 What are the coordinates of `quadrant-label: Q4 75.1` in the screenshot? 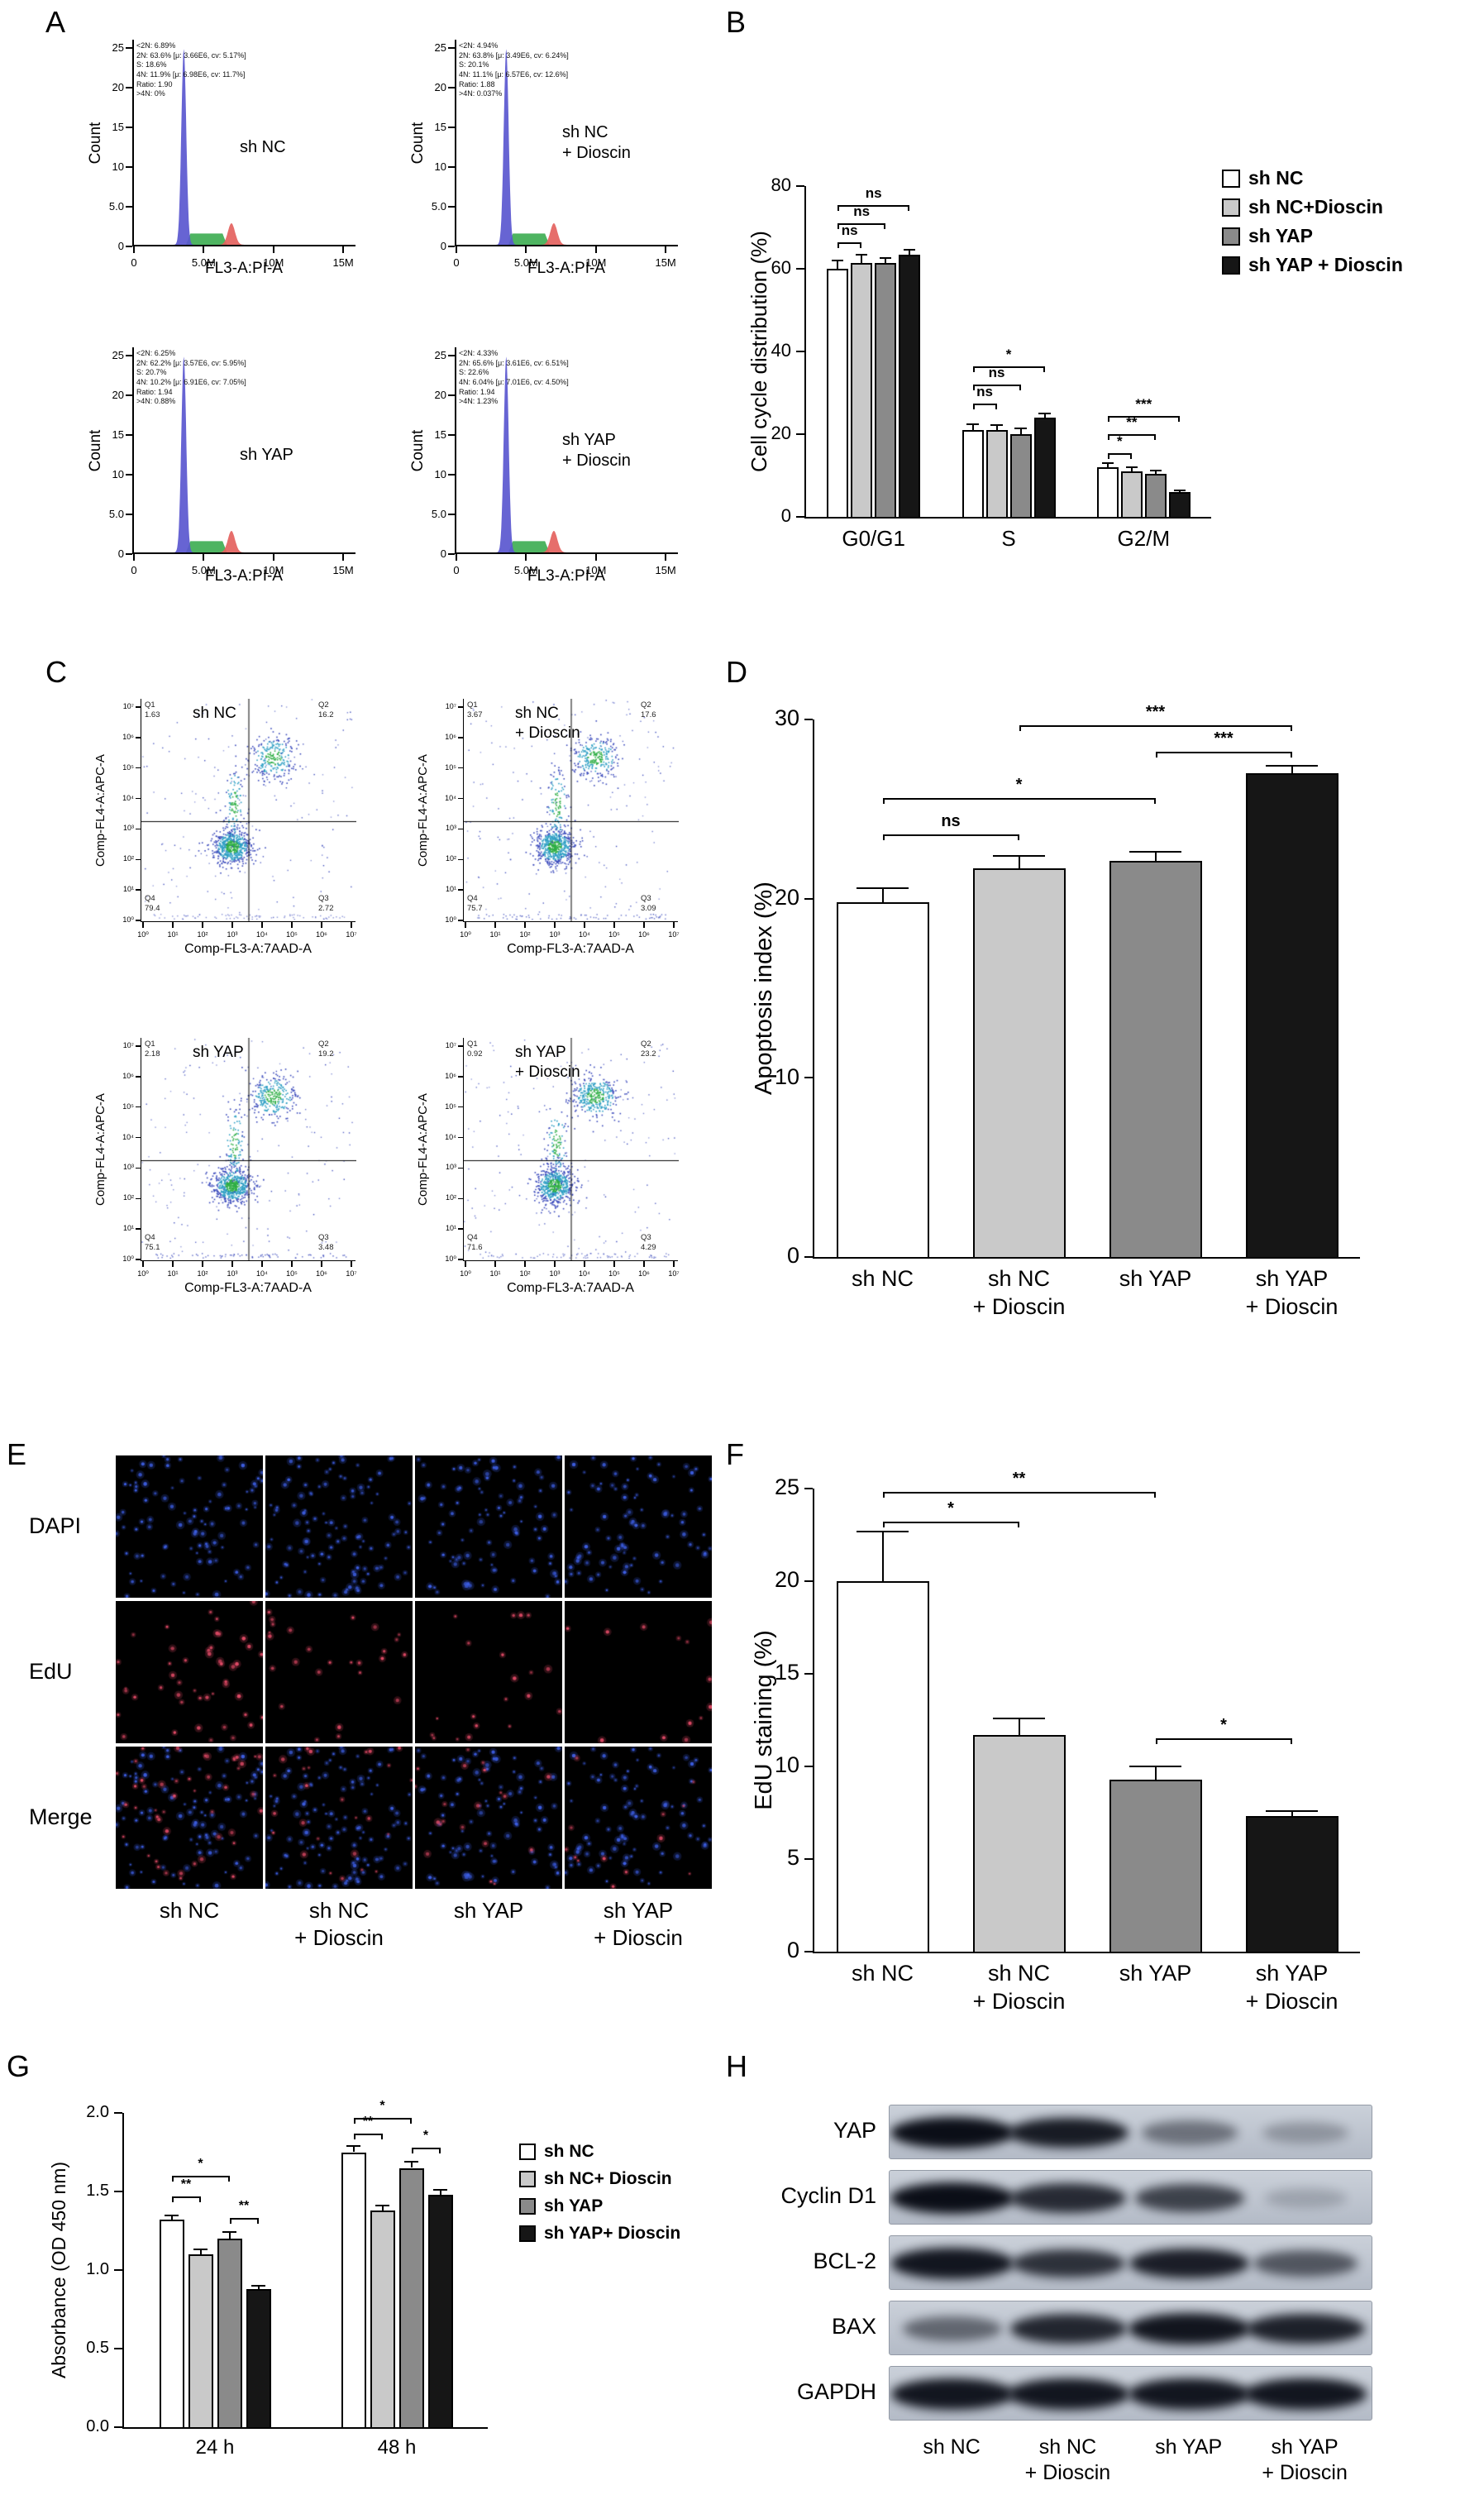 It's located at (153, 1243).